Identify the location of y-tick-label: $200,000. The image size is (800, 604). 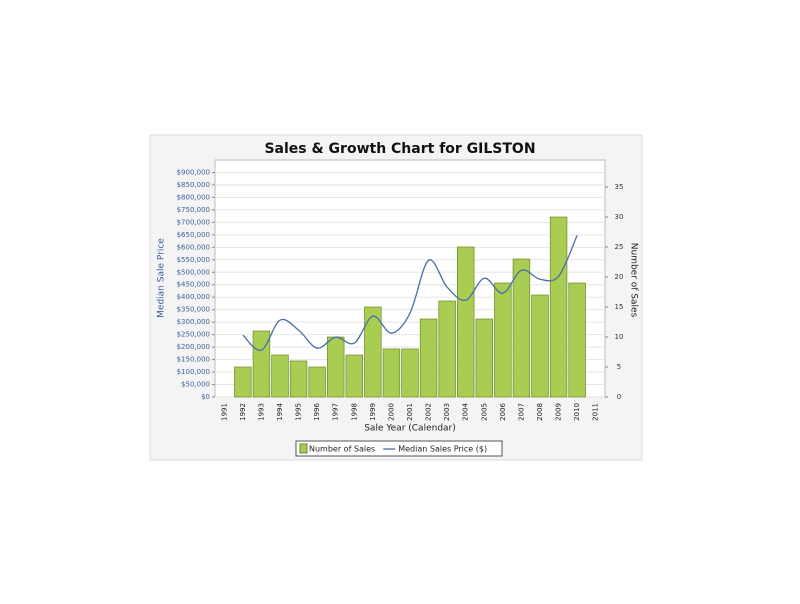
(193, 347).